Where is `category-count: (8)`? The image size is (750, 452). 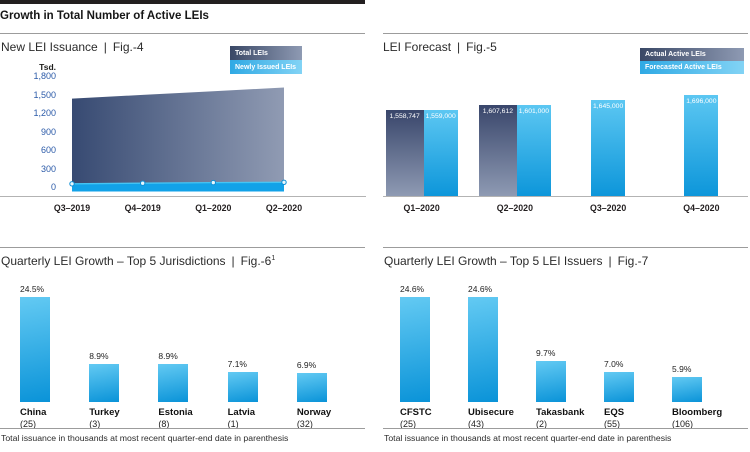
category-count: (8) is located at coordinates (164, 424).